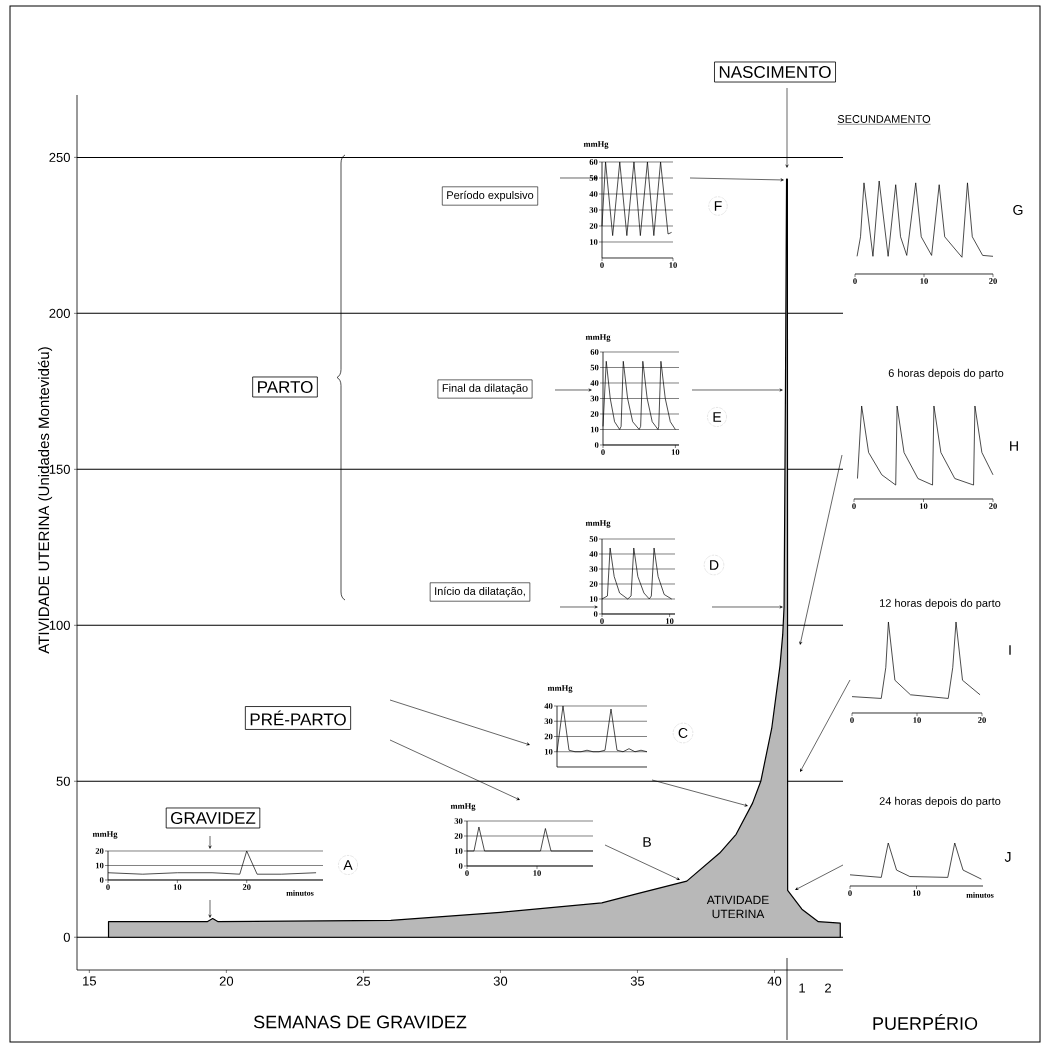 The width and height of the screenshot is (1049, 1048). What do you see at coordinates (59, 625) in the screenshot?
I see `y-tick-label: 100` at bounding box center [59, 625].